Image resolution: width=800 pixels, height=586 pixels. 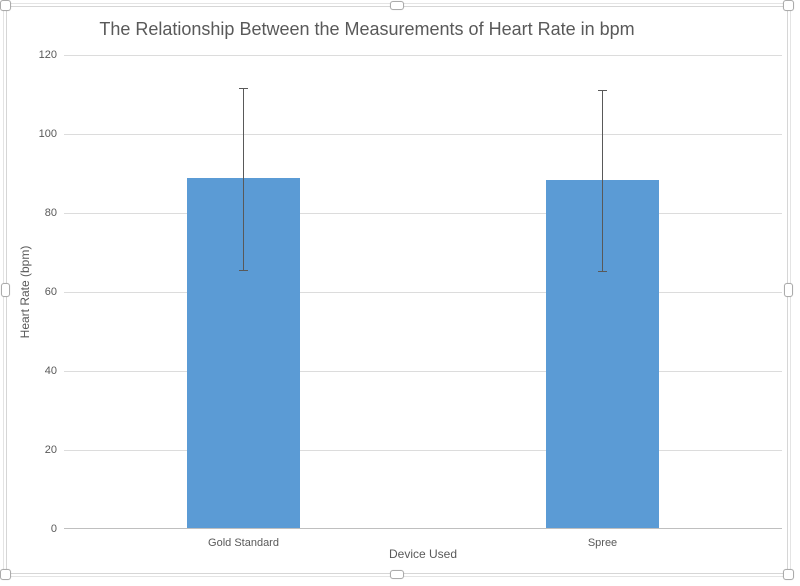 What do you see at coordinates (47, 134) in the screenshot?
I see `y-tick-label: 100` at bounding box center [47, 134].